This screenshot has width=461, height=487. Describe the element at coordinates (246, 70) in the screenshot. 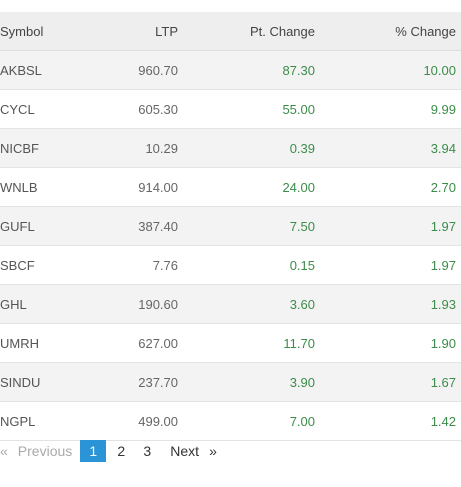

I see `pt-change-cell: 87.30` at that location.